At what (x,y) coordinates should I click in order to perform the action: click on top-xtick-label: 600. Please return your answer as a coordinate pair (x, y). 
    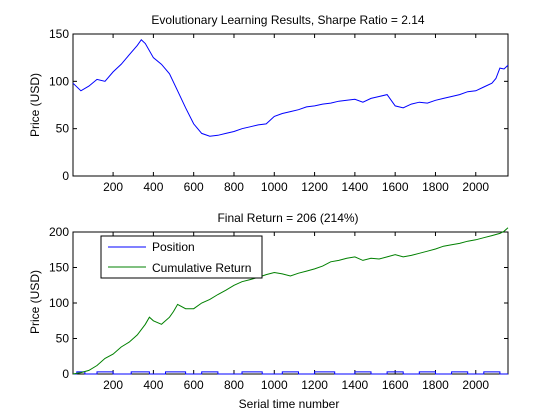
    Looking at the image, I should click on (194, 187).